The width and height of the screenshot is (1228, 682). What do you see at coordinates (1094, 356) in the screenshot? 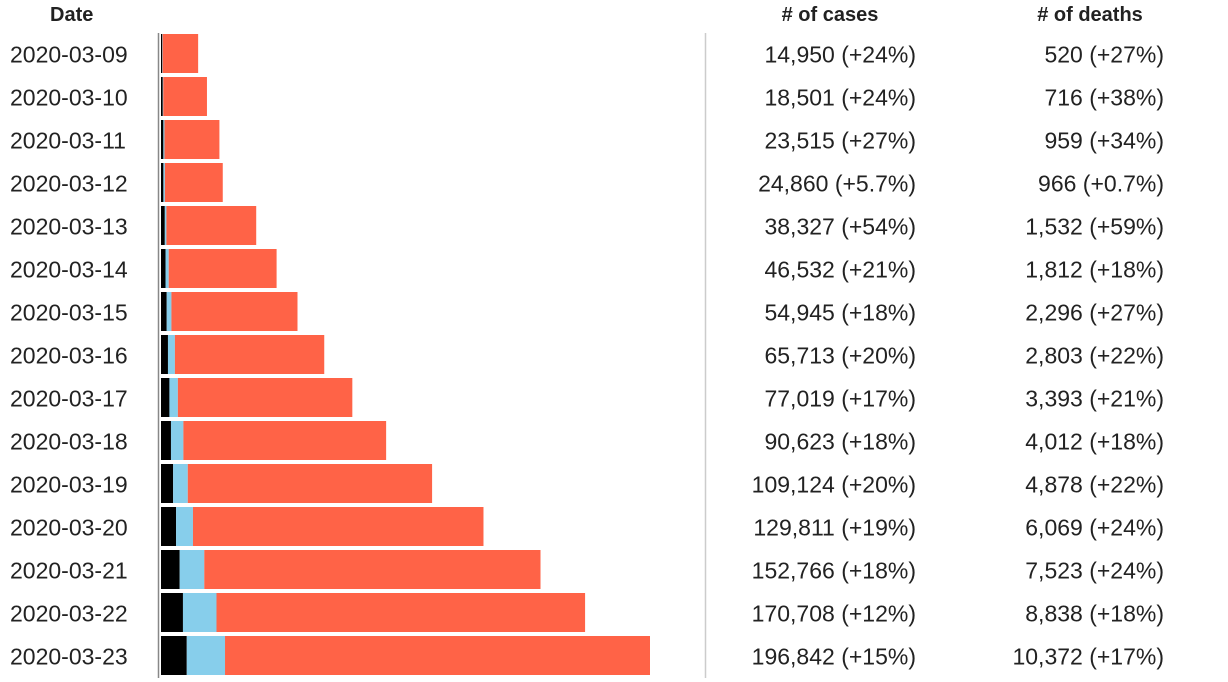
I see `deaths-value: 2,803 (+22%)` at bounding box center [1094, 356].